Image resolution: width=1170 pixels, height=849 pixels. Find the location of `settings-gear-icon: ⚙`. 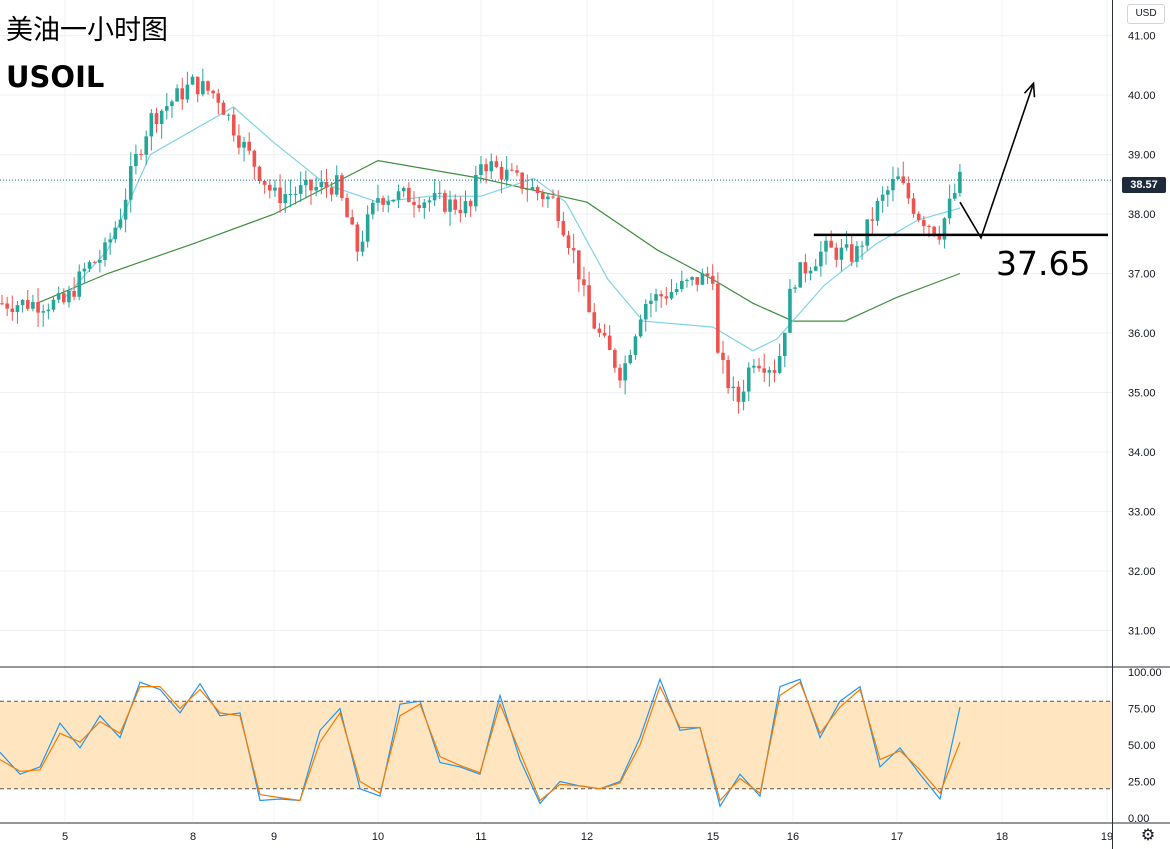

settings-gear-icon: ⚙ is located at coordinates (1148, 835).